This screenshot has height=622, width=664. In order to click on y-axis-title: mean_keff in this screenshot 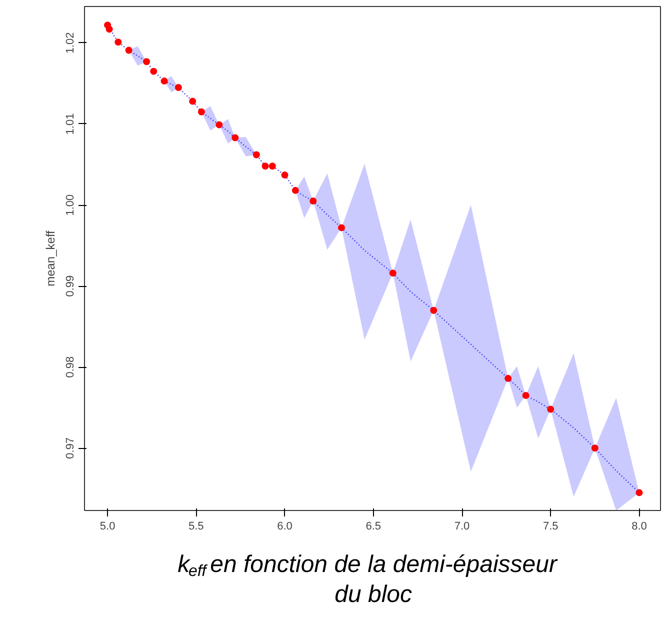, I will do `click(51, 258)`.